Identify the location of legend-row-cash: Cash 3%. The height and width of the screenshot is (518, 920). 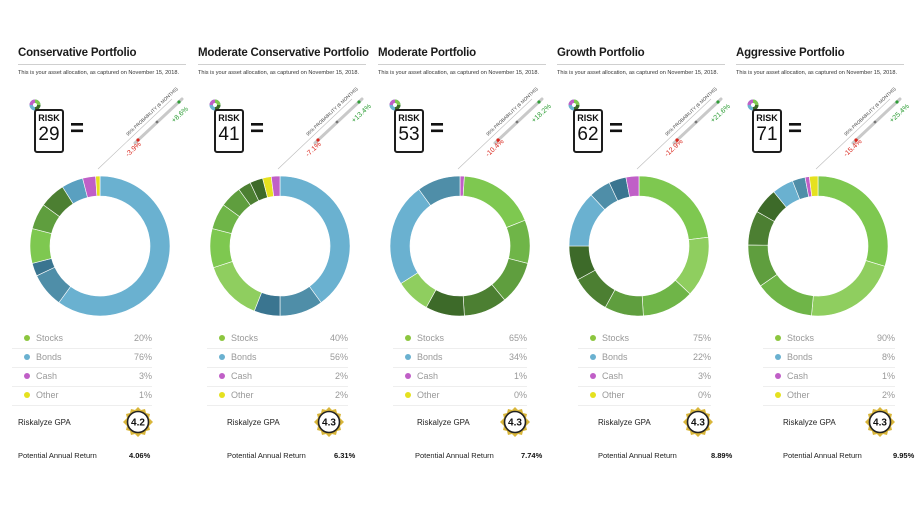
(82, 377).